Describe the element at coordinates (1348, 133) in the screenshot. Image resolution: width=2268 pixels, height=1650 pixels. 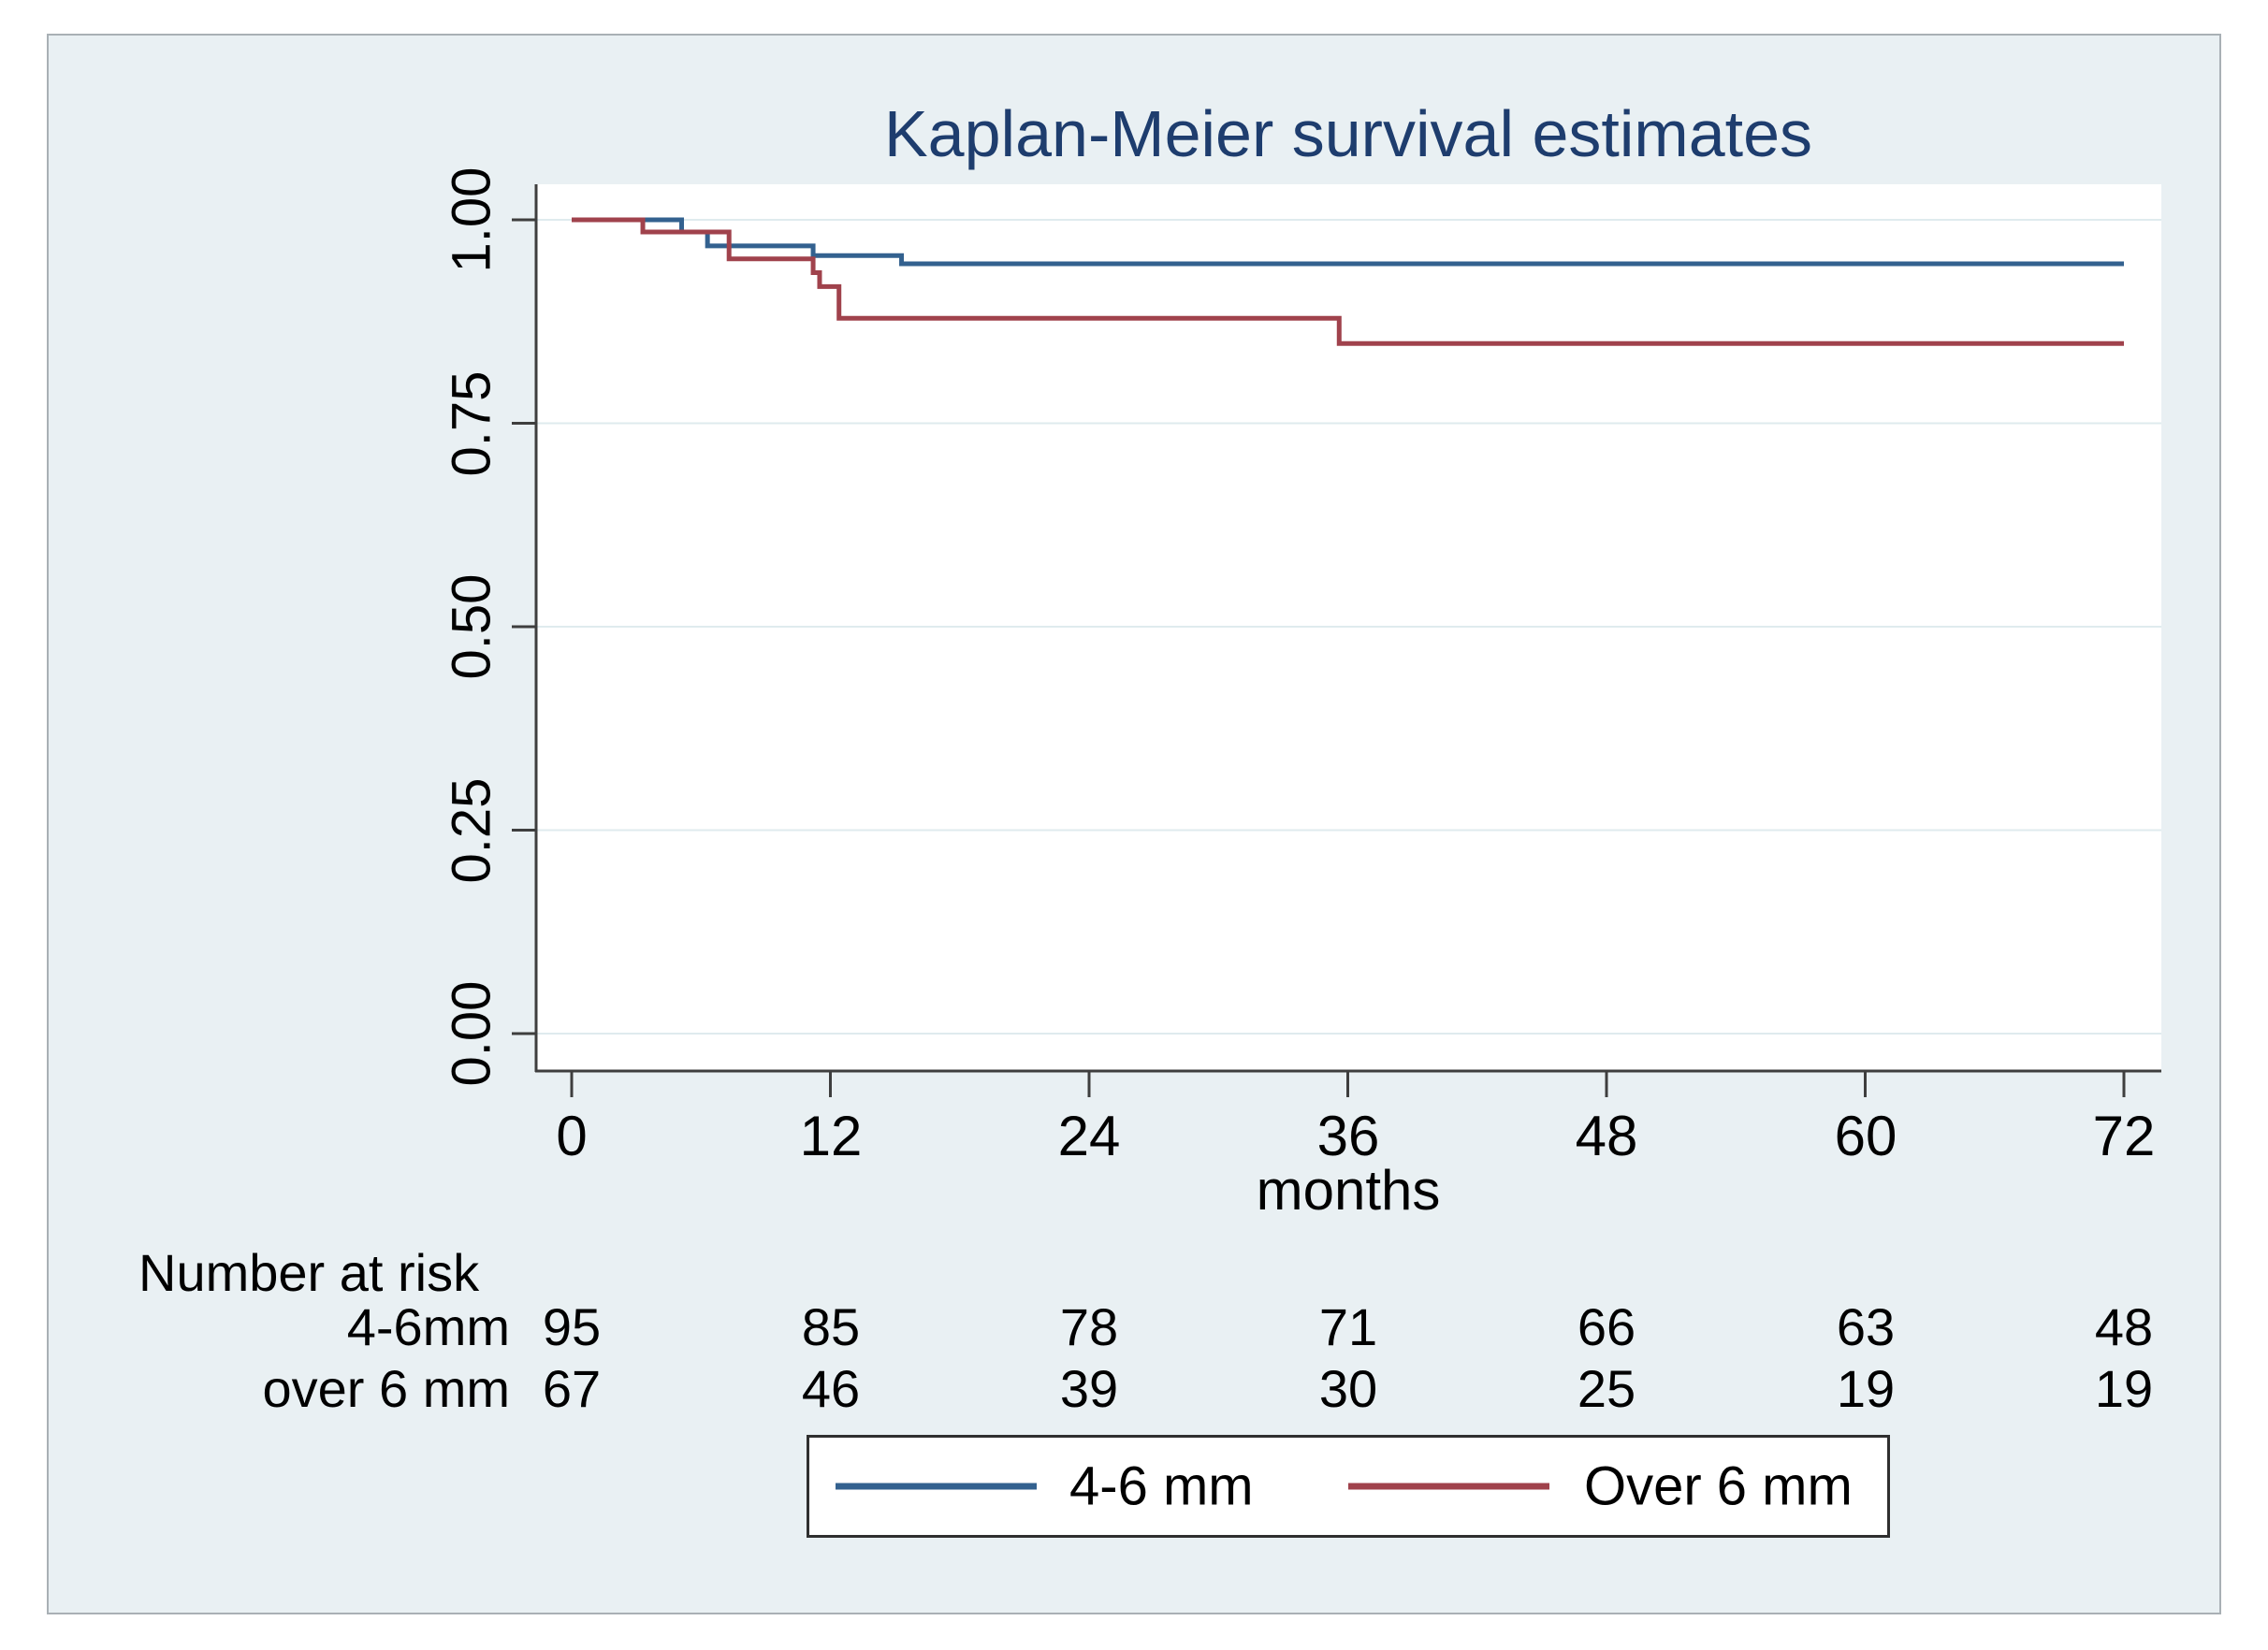
I see `chart-title: Kaplan-Meier survival estimates` at that location.